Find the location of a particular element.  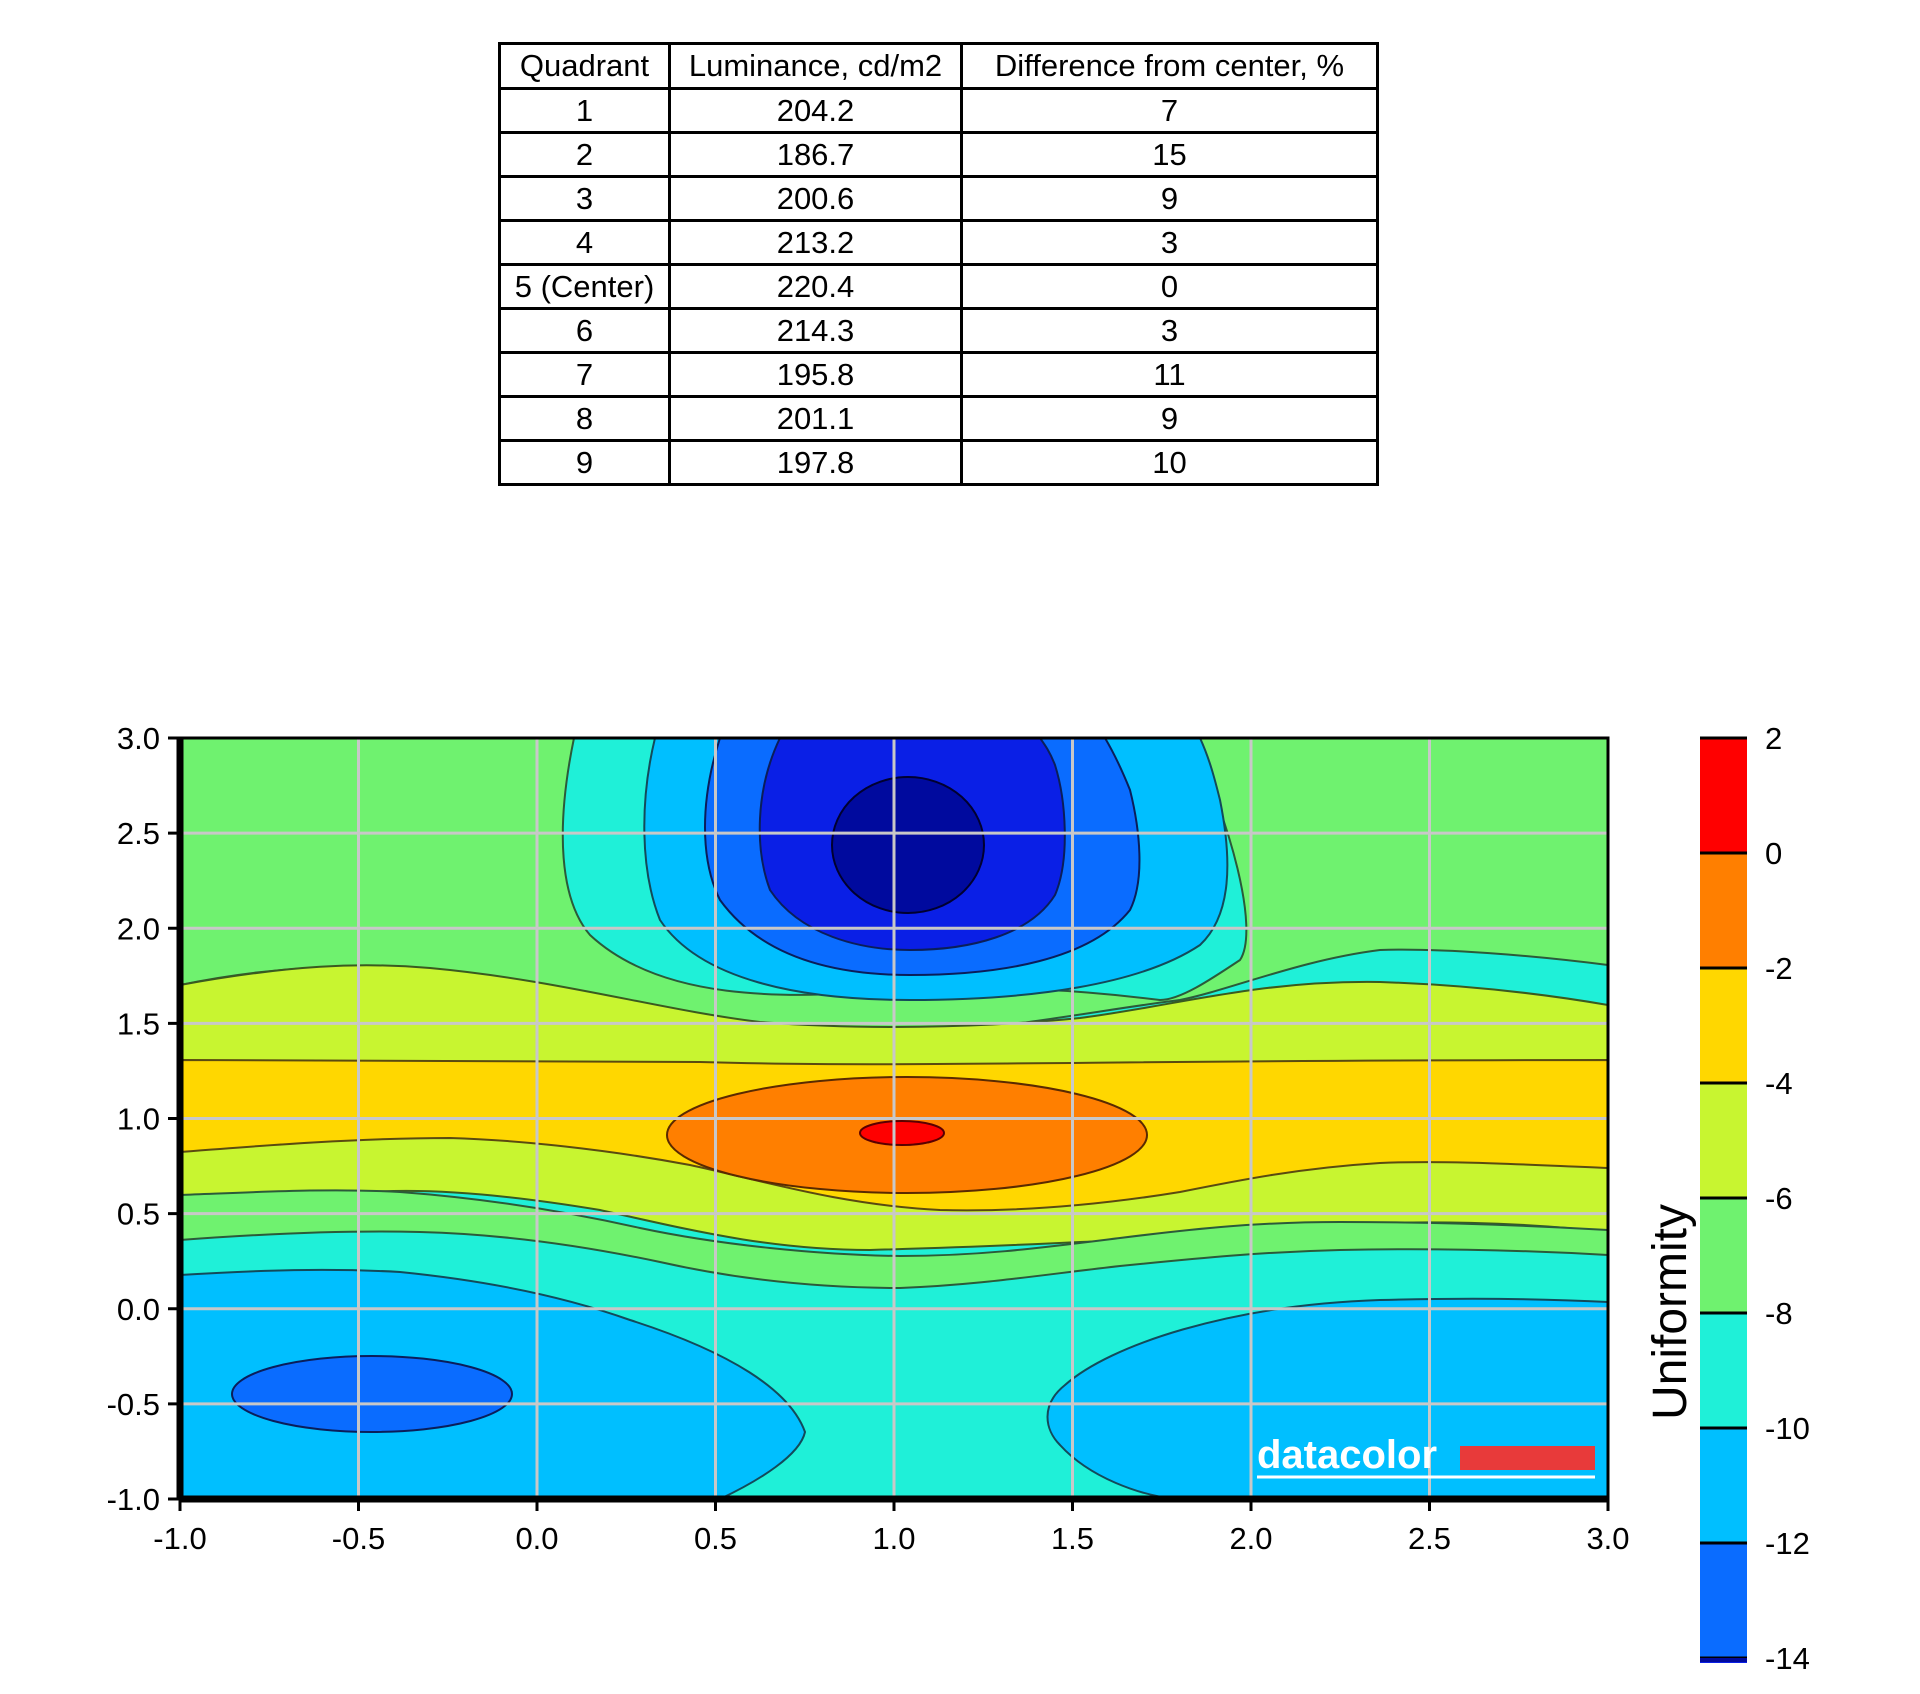

cell-luminance: 195.8 is located at coordinates (815, 374).